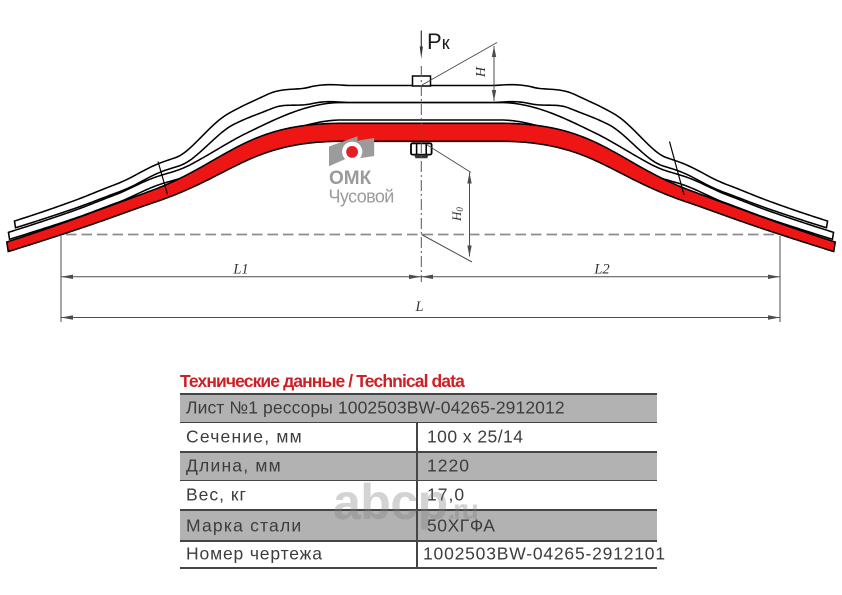 The height and width of the screenshot is (595, 842). I want to click on svg-text: L2, so click(601, 270).